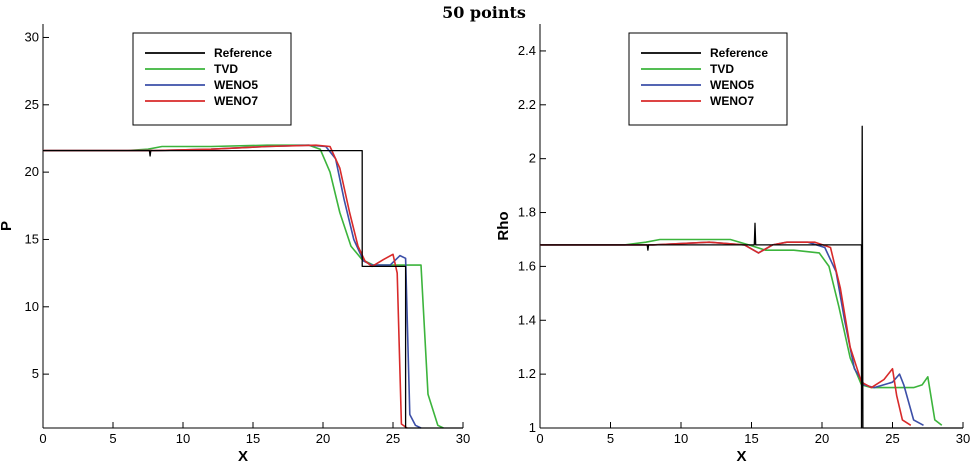 This screenshot has width=972, height=465. What do you see at coordinates (527, 373) in the screenshot?
I see `y-tick-label: 1.2` at bounding box center [527, 373].